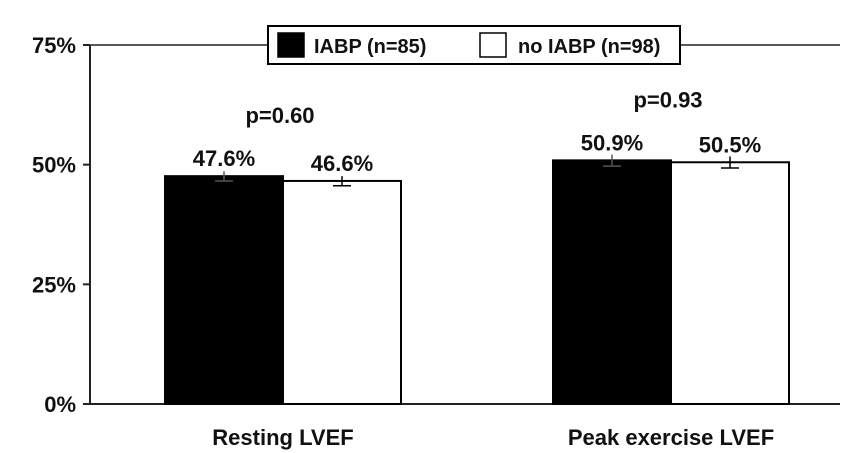  I want to click on data-label: 50.9%, so click(612, 142).